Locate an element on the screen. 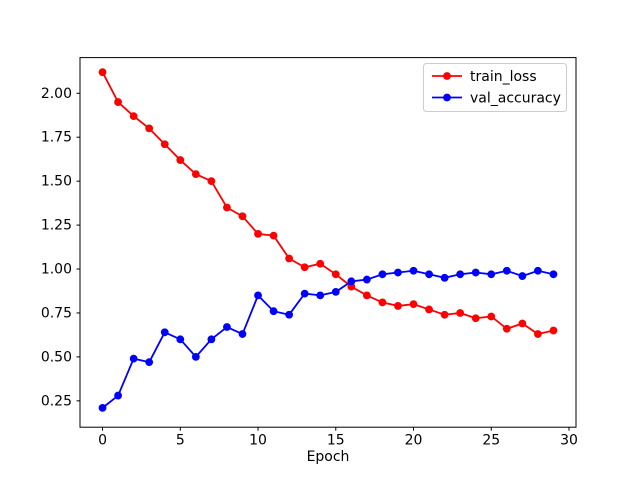 This screenshot has width=640, height=480. legend-val-accuracy-marker-icon is located at coordinates (447, 97).